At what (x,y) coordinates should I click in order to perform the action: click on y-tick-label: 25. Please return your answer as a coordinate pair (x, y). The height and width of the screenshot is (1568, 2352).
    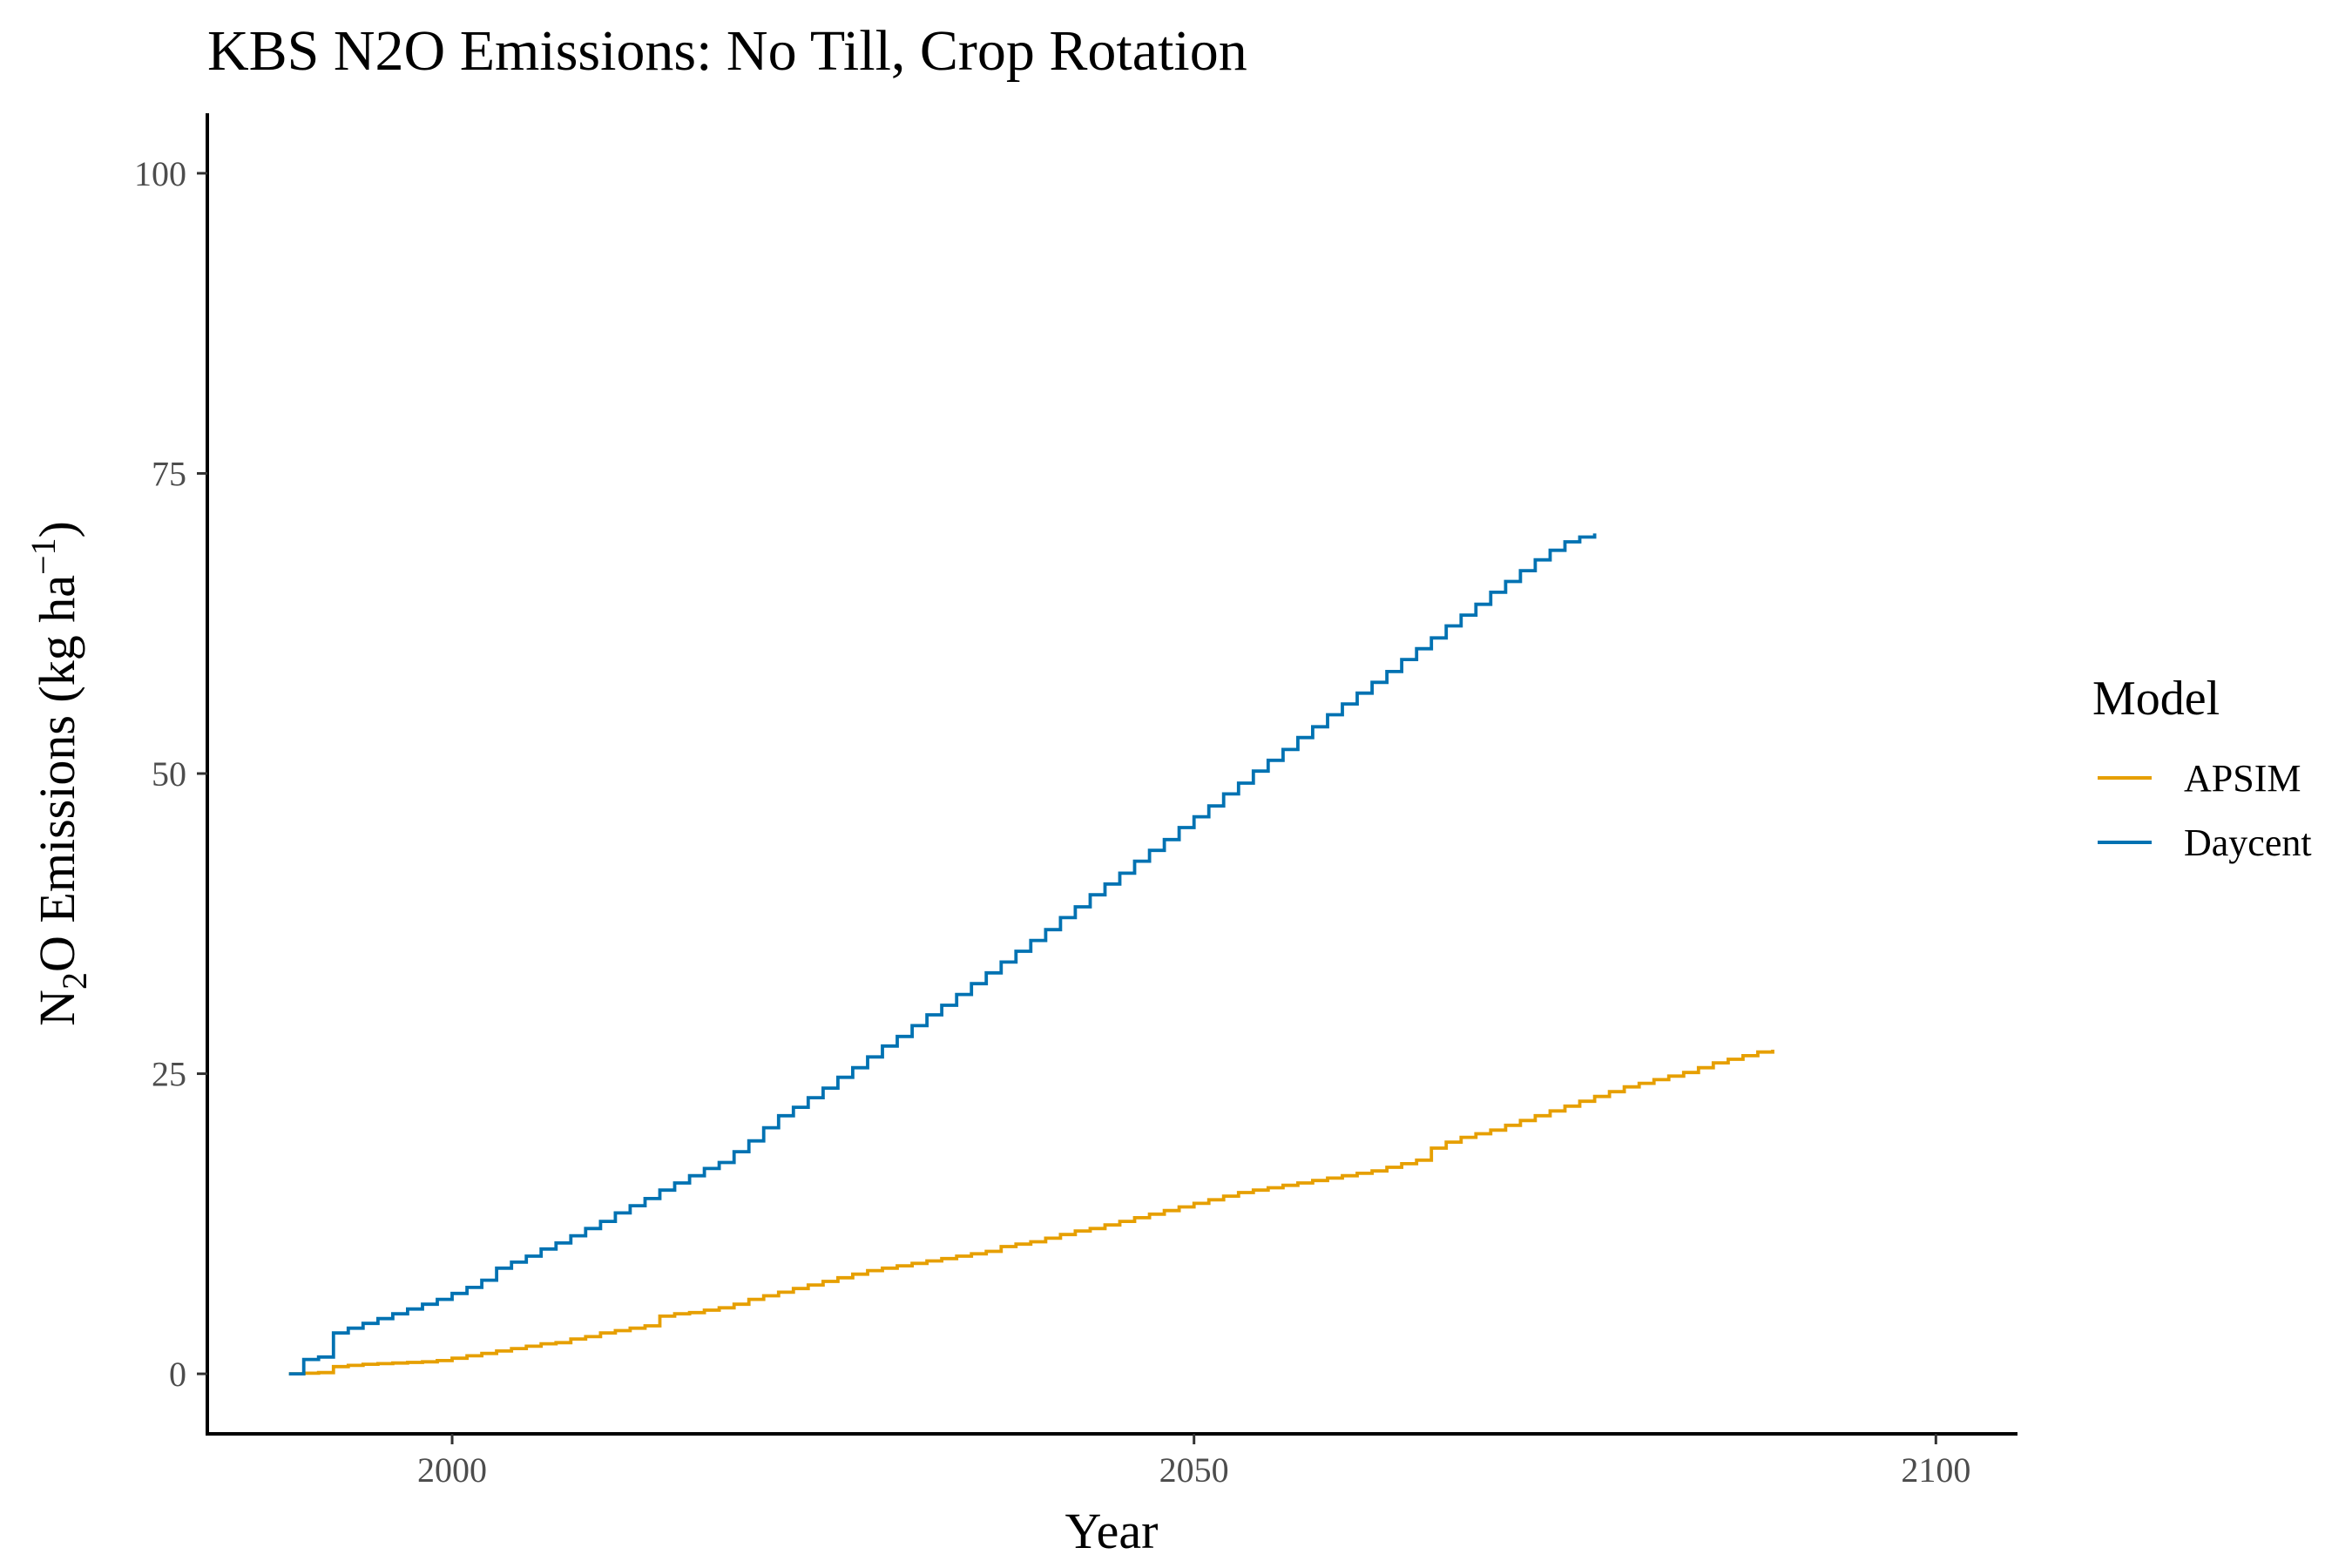
    Looking at the image, I should click on (169, 1074).